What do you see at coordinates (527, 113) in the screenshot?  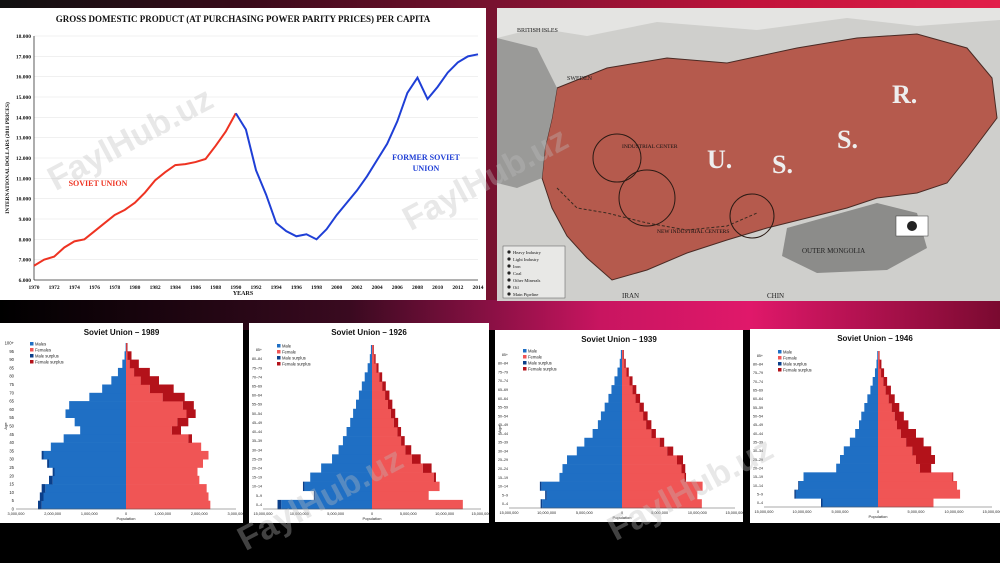 I see `map-west-europe` at bounding box center [527, 113].